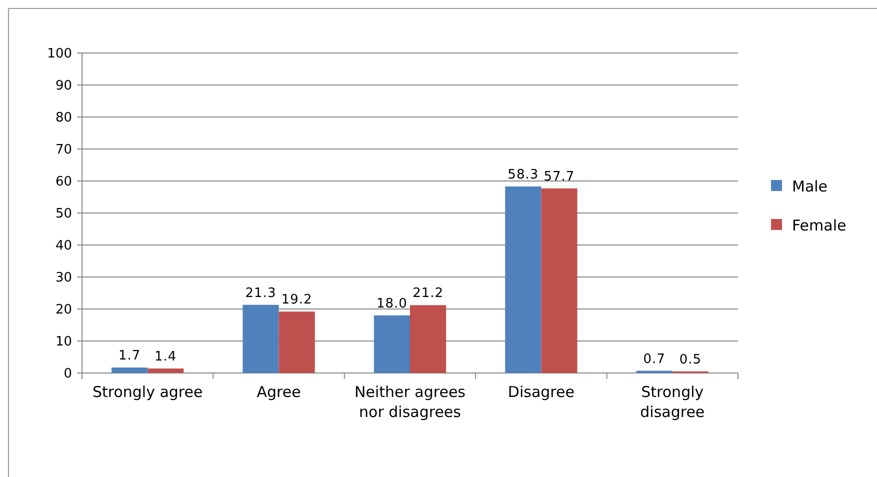 This screenshot has height=477, width=877. Describe the element at coordinates (819, 225) in the screenshot. I see `legend-label: Female` at that location.